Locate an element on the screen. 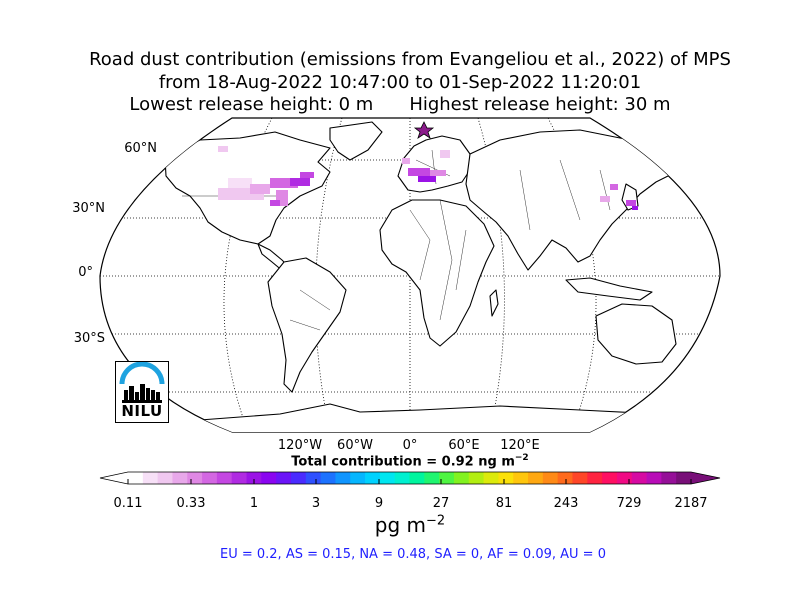 The width and height of the screenshot is (800, 600). colorbar-tick-label: 0.11 is located at coordinates (128, 503).